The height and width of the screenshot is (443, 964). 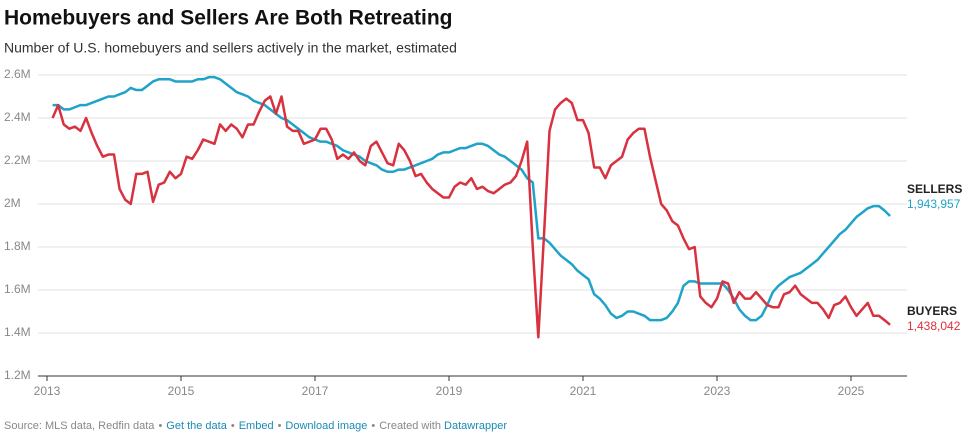 What do you see at coordinates (79, 426) in the screenshot?
I see `source: Source: MLS data, Redfin data` at bounding box center [79, 426].